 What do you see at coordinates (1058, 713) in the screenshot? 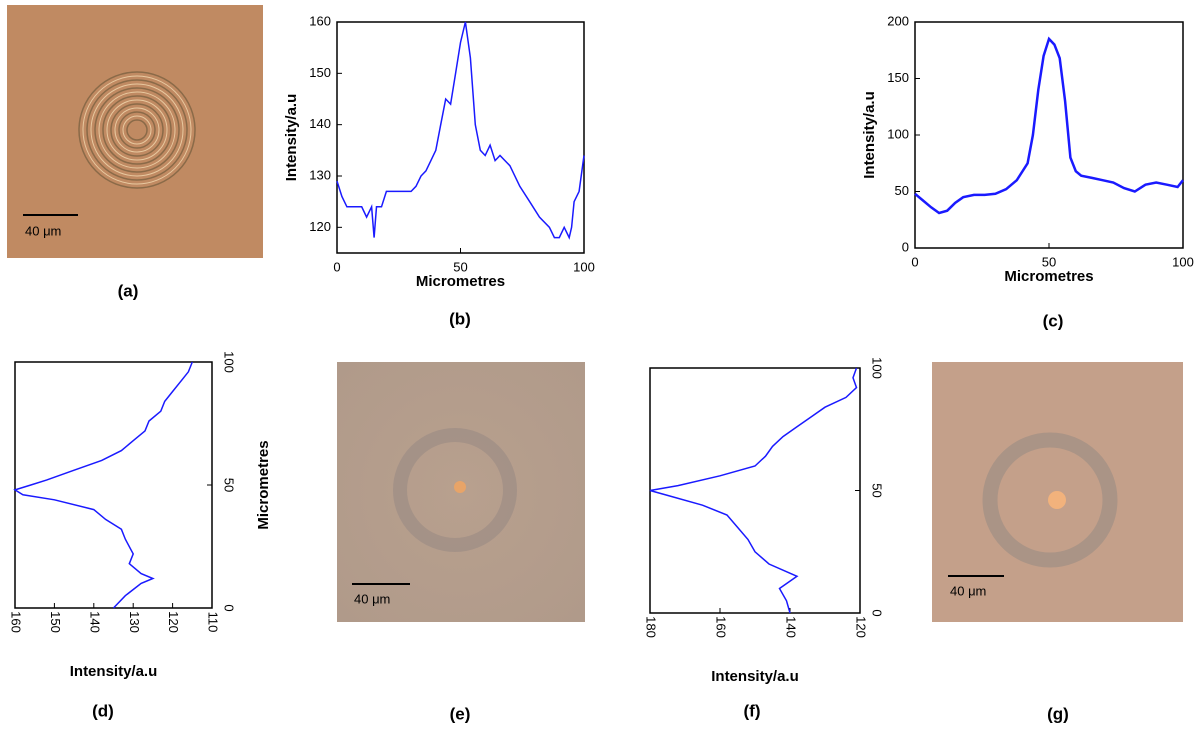
I see `panel-label: (g)` at bounding box center [1058, 713].